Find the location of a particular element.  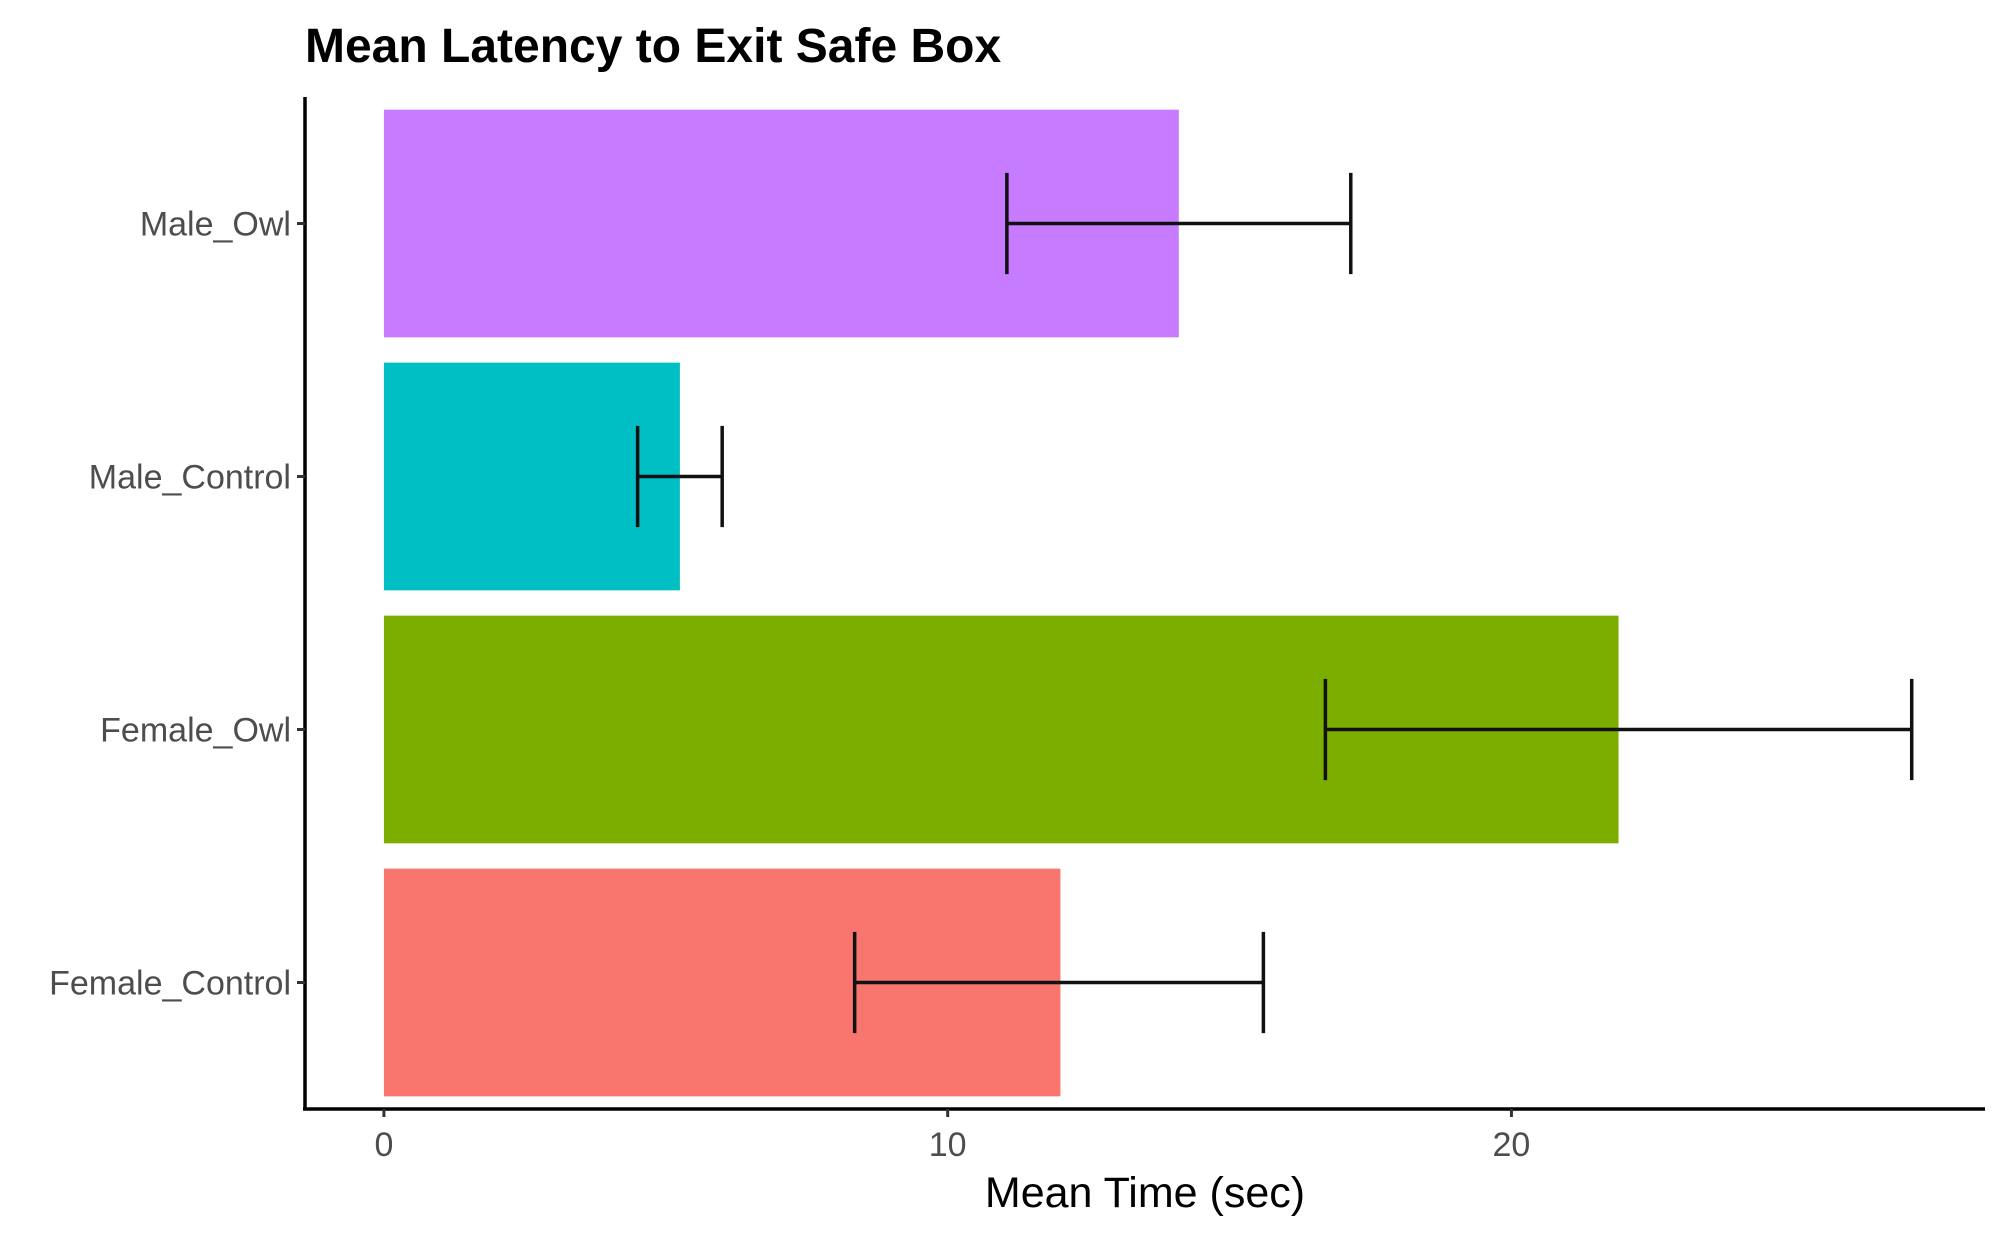

error-bar-female-control is located at coordinates (1059, 982).